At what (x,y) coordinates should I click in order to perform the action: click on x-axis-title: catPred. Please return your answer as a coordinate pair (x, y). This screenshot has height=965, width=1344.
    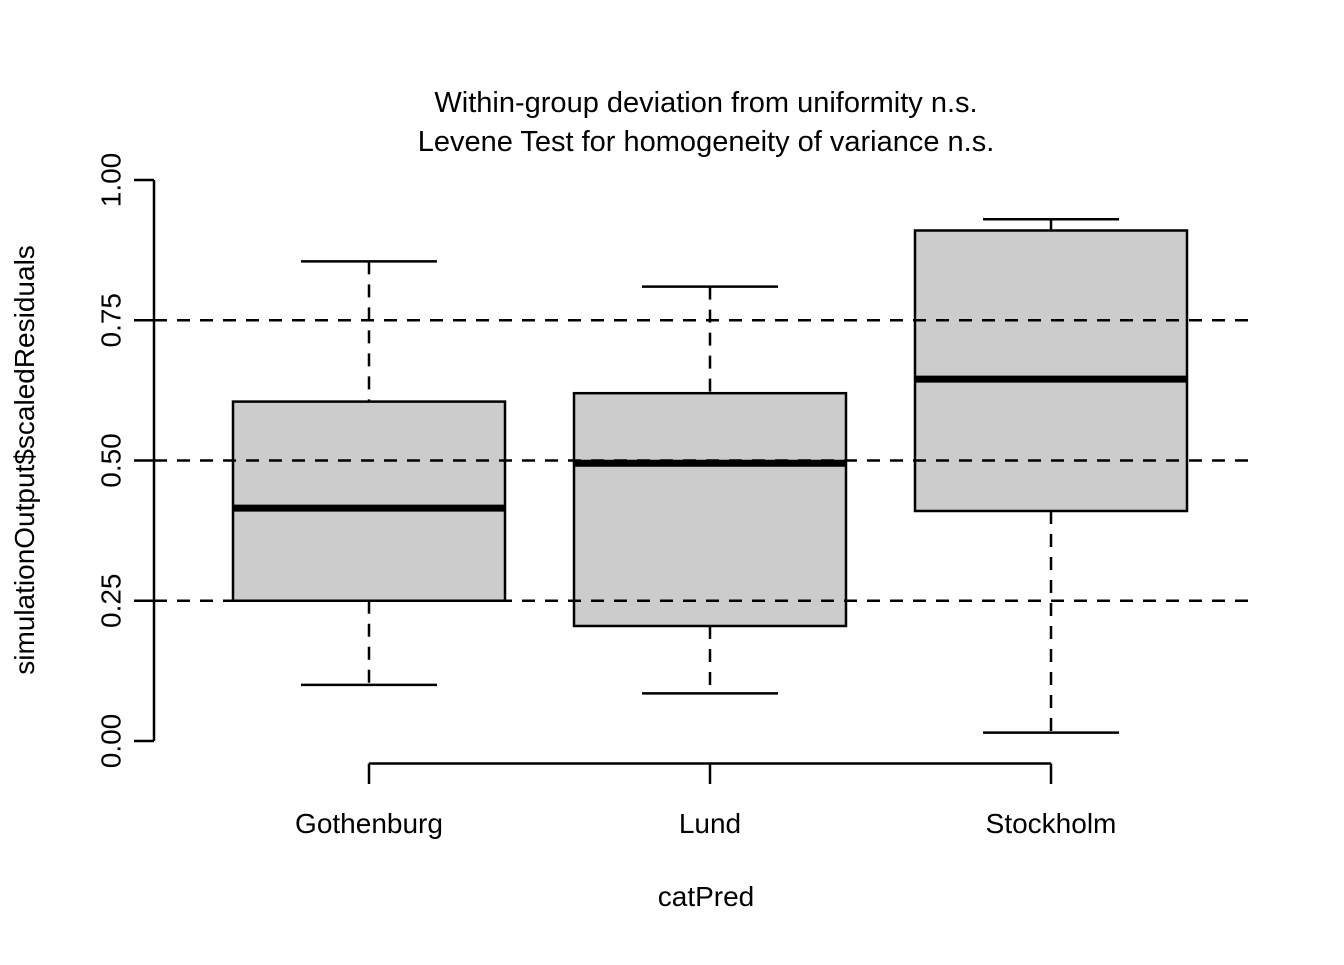
    Looking at the image, I should click on (706, 896).